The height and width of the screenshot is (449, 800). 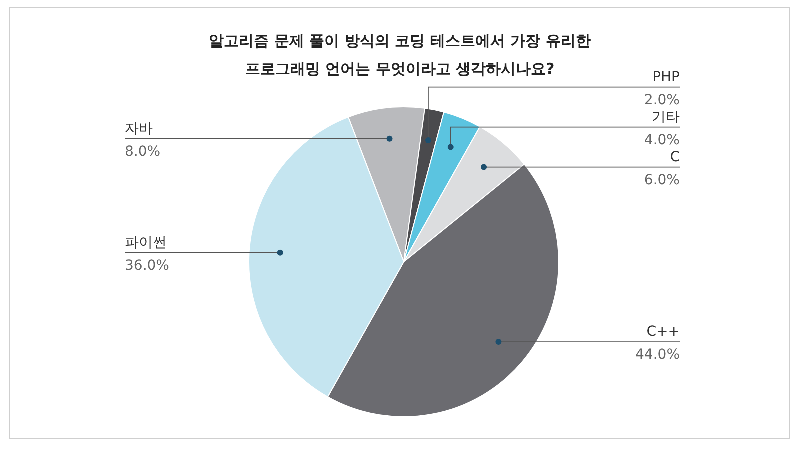 I want to click on data-label: 4.0%, so click(x=662, y=140).